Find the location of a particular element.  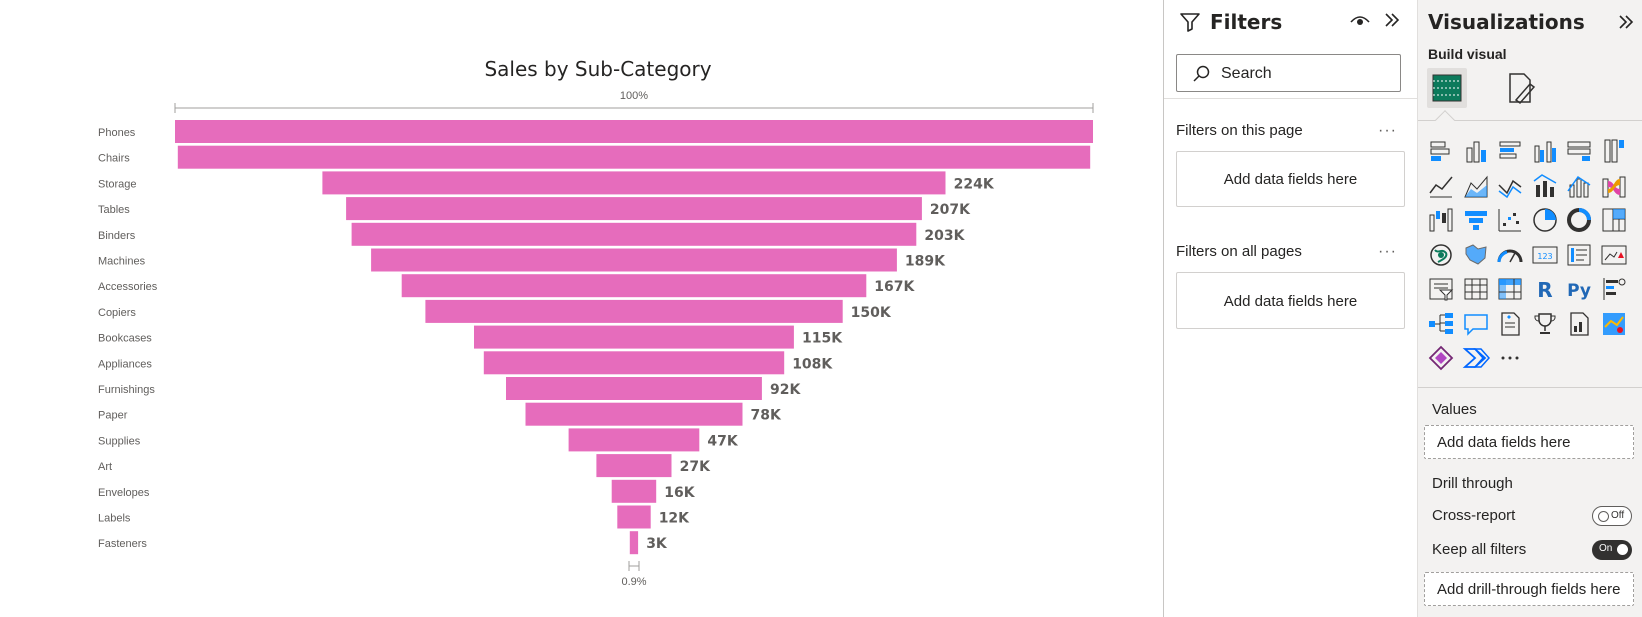

filled-map-visual-icon is located at coordinates (1476, 255).